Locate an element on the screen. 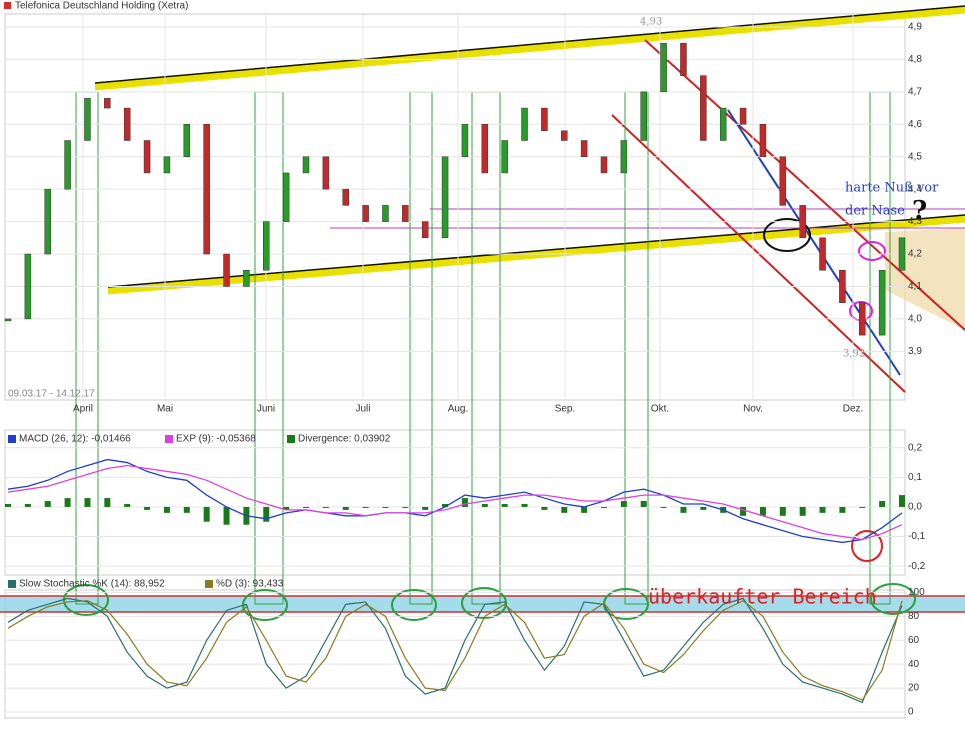 The width and height of the screenshot is (965, 729). y-tick-label: 4,5 is located at coordinates (915, 156).